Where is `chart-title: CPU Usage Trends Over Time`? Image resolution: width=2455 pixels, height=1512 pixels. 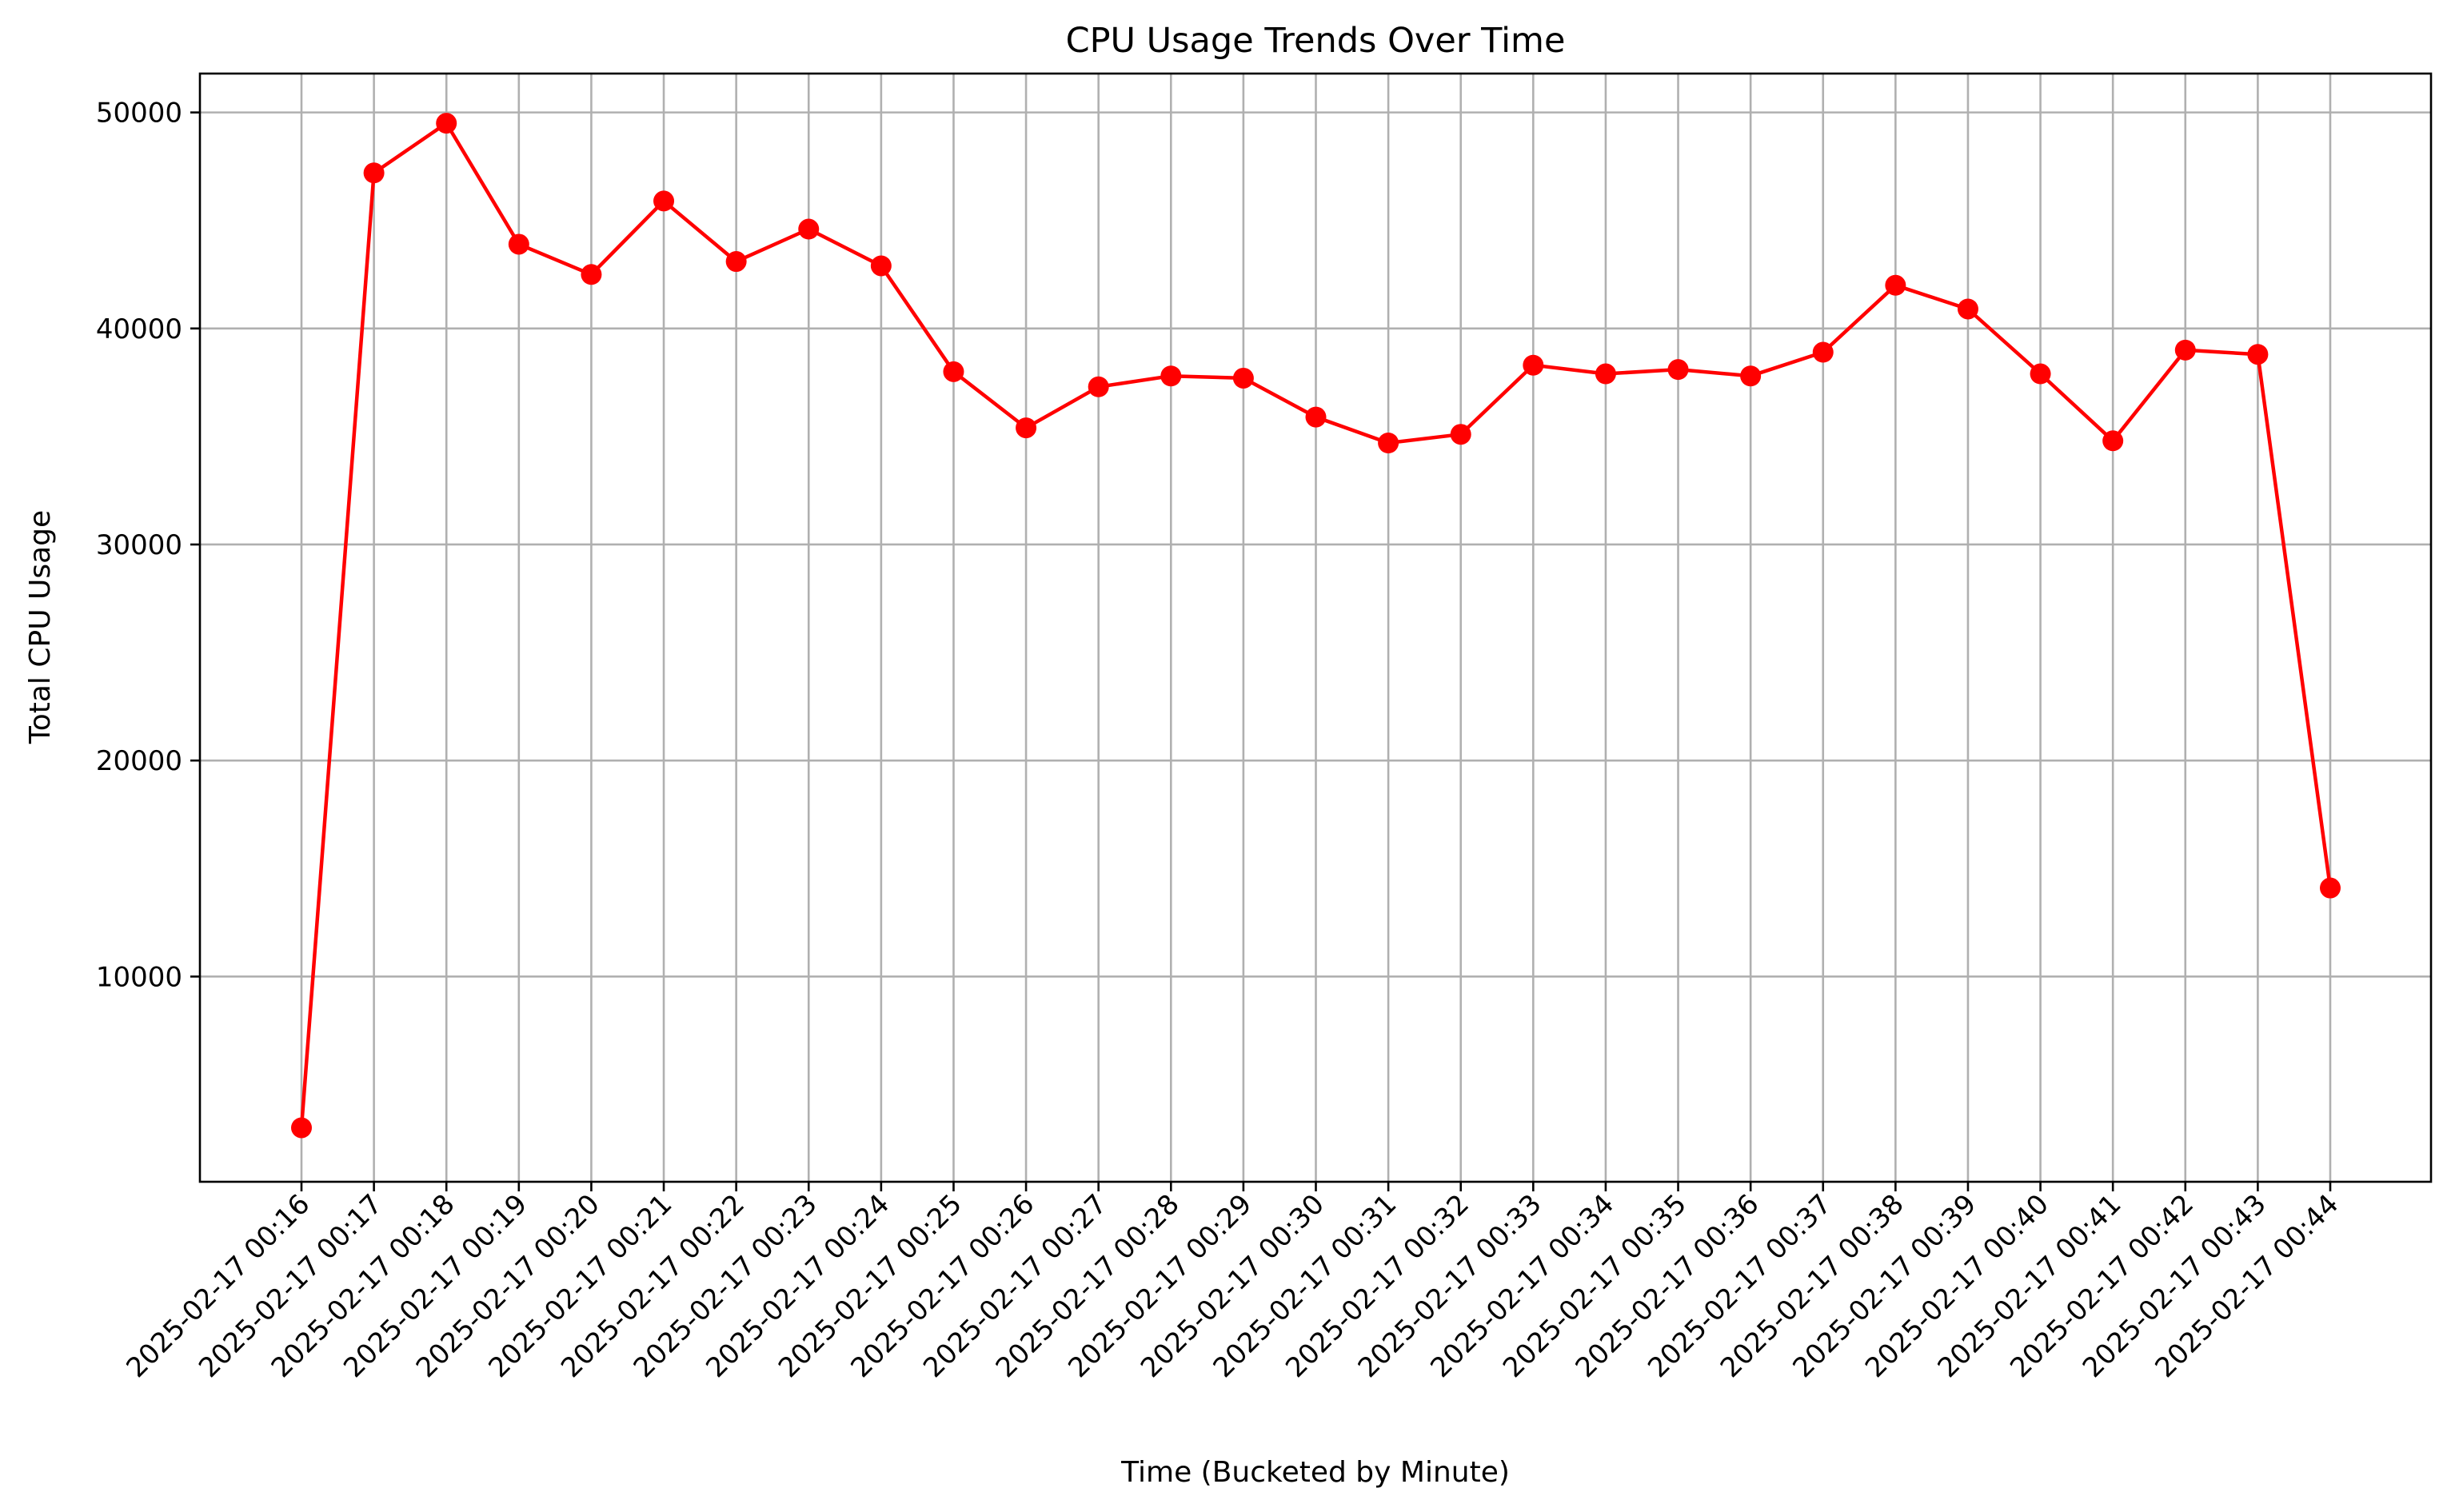
chart-title: CPU Usage Trends Over Time is located at coordinates (1316, 41).